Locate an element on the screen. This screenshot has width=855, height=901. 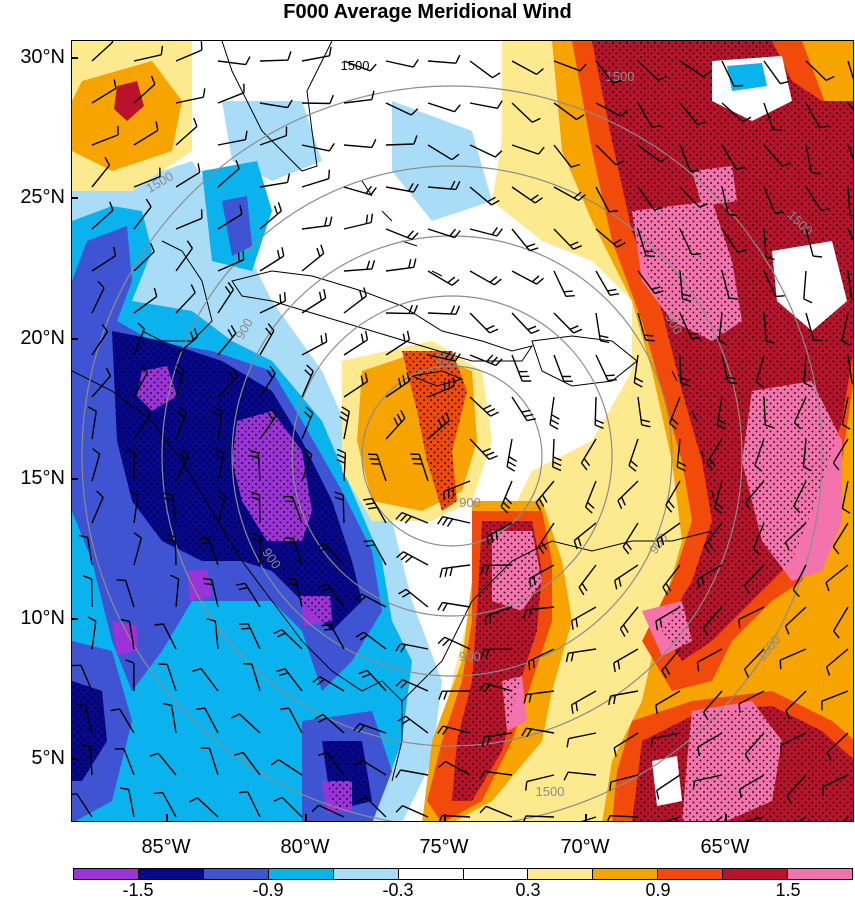
lon-label: 85°W is located at coordinates (166, 847).